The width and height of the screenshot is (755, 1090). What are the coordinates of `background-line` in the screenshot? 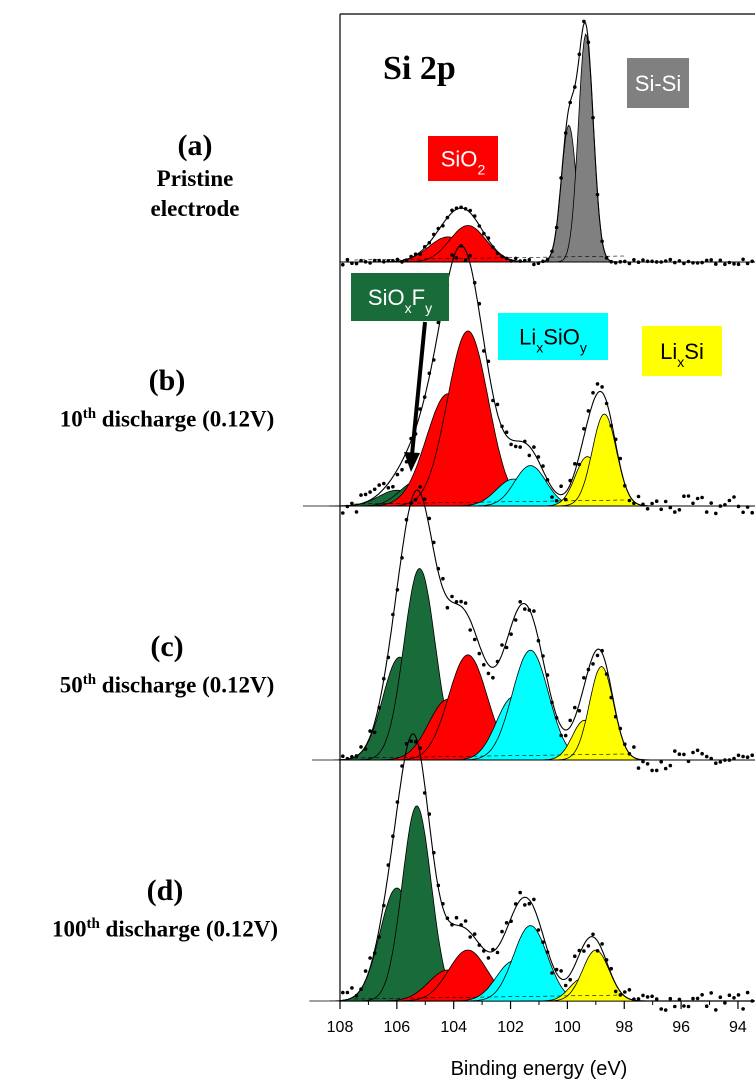 It's located at (489, 997).